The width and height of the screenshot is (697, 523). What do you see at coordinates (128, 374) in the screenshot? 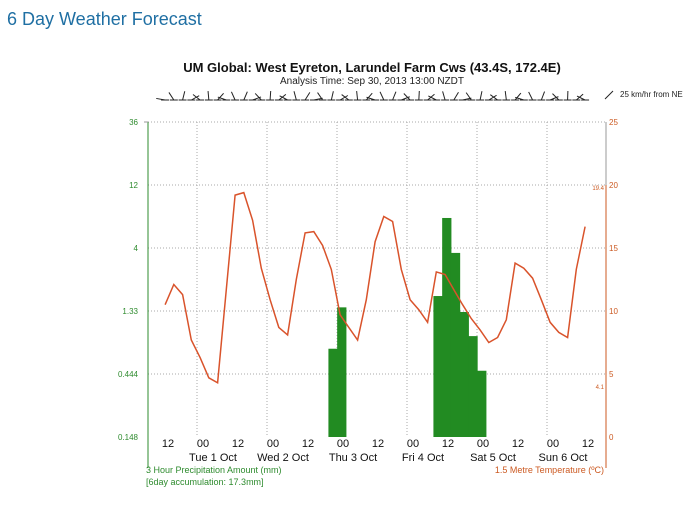
I see `left-tick-label: 0.444` at bounding box center [128, 374].